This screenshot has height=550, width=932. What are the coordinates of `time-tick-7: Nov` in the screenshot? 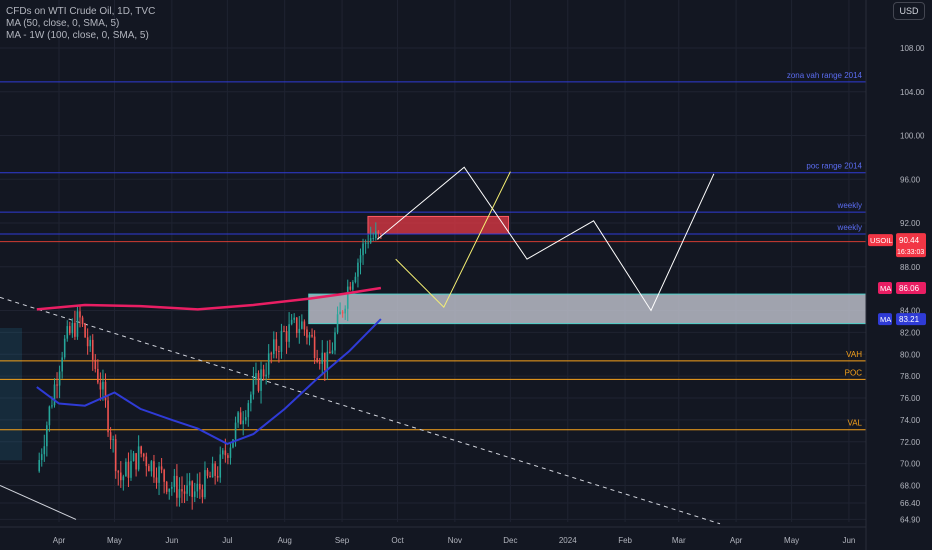 It's located at (455, 540).